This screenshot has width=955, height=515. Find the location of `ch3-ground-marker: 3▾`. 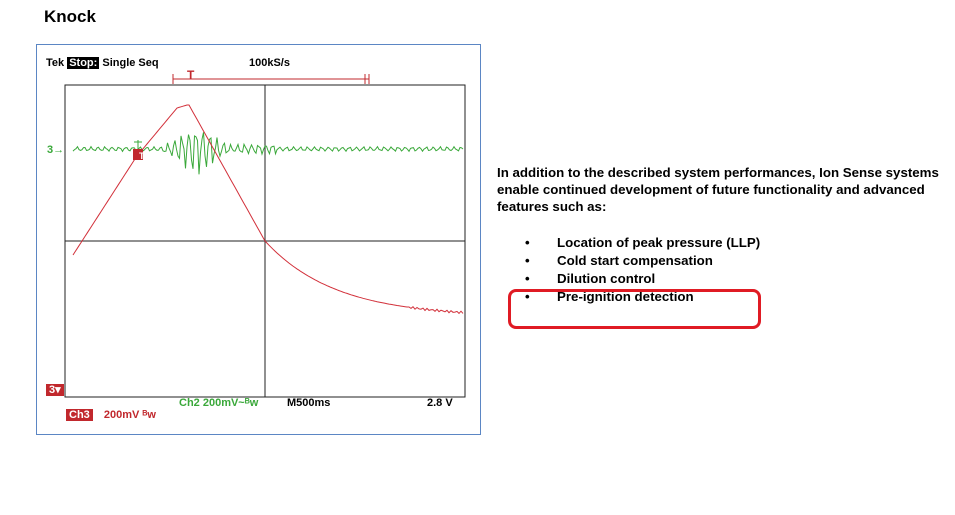

ch3-ground-marker: 3▾ is located at coordinates (55, 389).